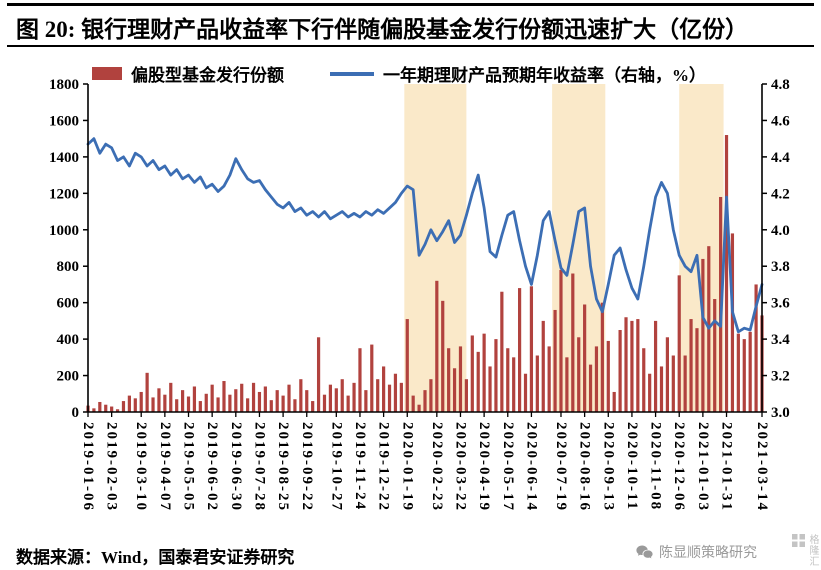 This screenshot has height=570, width=821. I want to click on x-axis-label: 2020-12-06, so click(679, 467).